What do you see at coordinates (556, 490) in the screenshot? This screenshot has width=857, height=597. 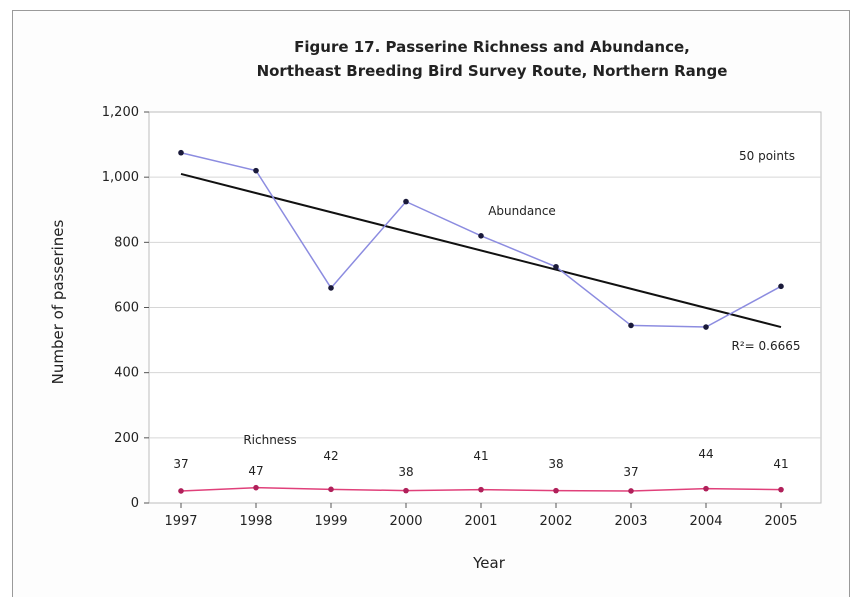 I see `data-point-richness-2002` at bounding box center [556, 490].